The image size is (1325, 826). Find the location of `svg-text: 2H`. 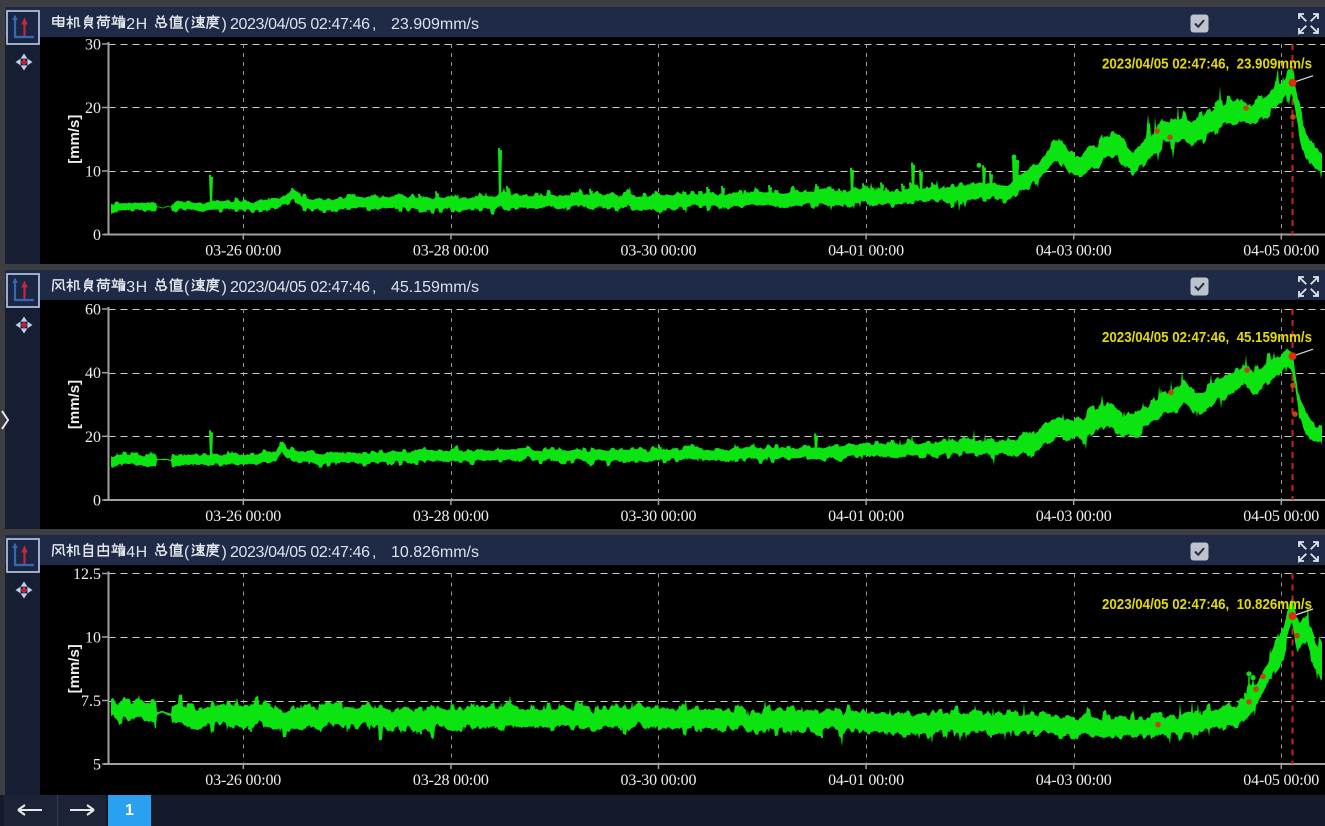

svg-text: 2H is located at coordinates (136, 24).